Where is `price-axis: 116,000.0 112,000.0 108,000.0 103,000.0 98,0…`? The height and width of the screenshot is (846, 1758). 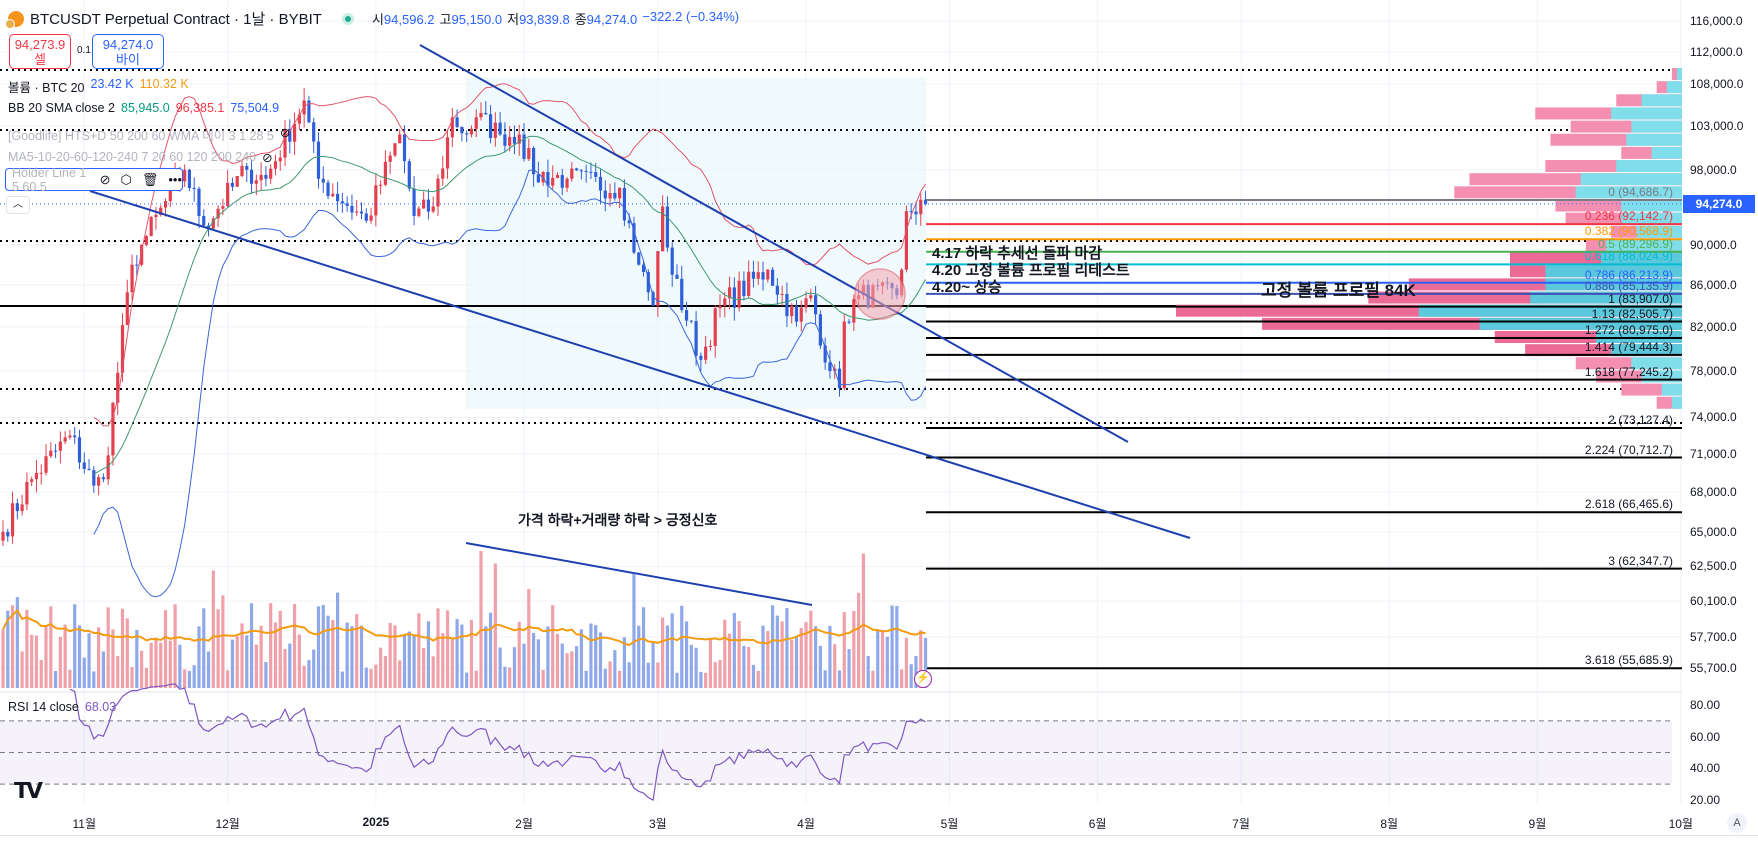 price-axis: 116,000.0 112,000.0 108,000.0 103,000.0 98,0… is located at coordinates (1720, 417).